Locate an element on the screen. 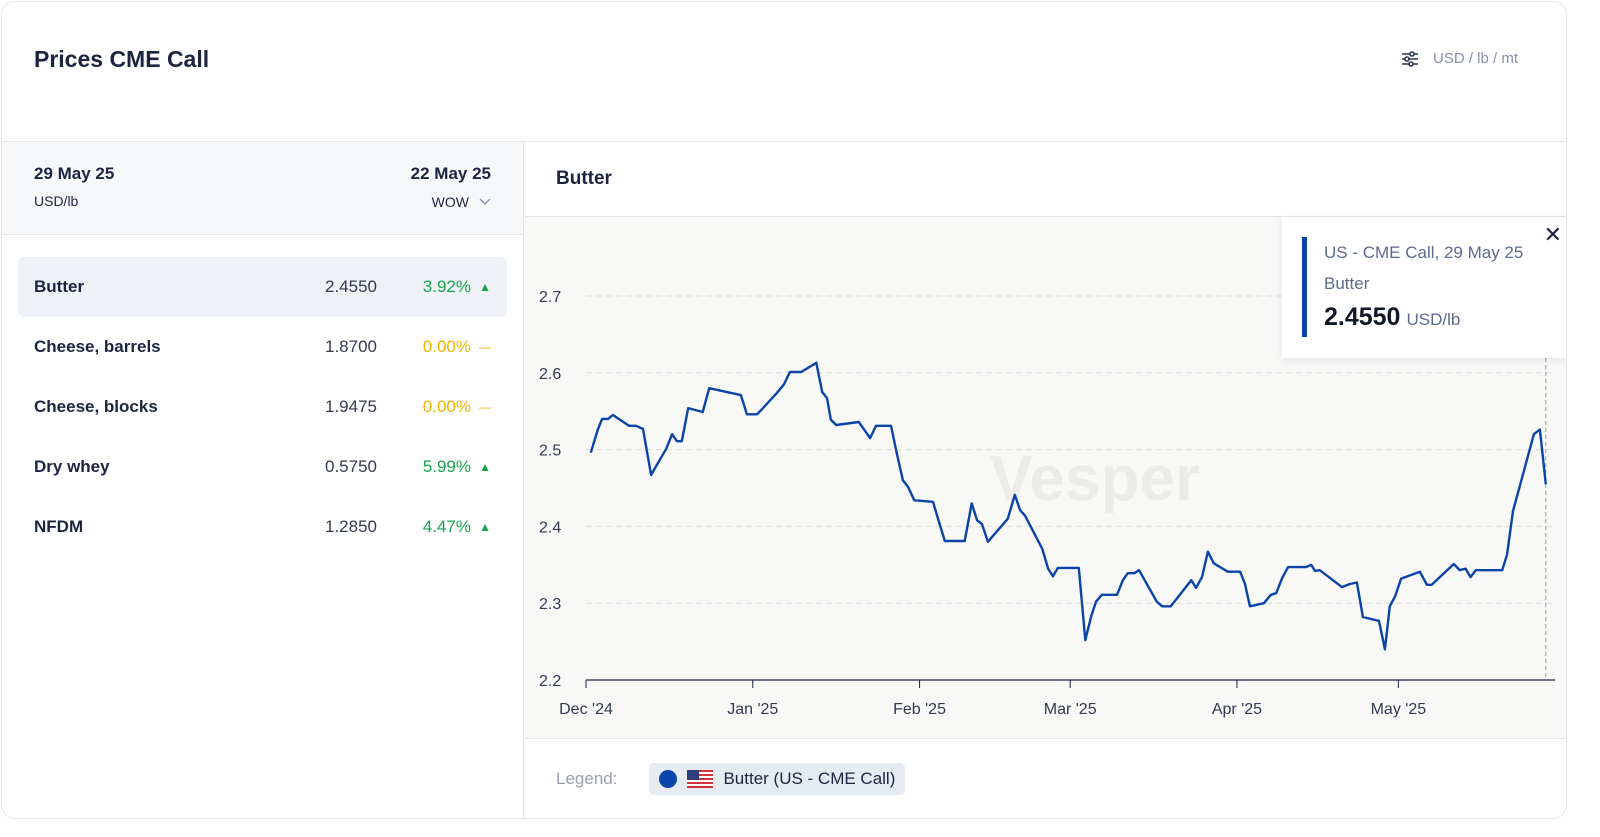 This screenshot has width=1600, height=837. price-row: Dry whey 0.5750 5.99% ▲ is located at coordinates (262, 467).